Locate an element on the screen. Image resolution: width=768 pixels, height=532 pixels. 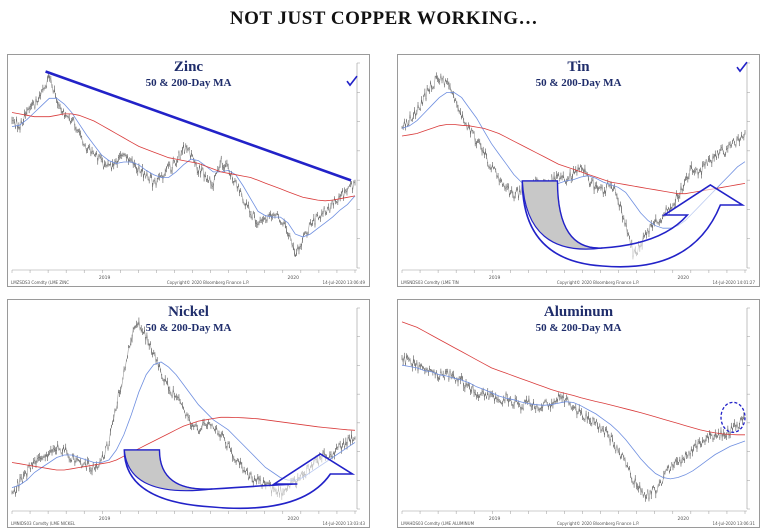
chart-footer-source: LMNIDS03 Comdty (LME NICKEL is located at coordinates (43, 523).